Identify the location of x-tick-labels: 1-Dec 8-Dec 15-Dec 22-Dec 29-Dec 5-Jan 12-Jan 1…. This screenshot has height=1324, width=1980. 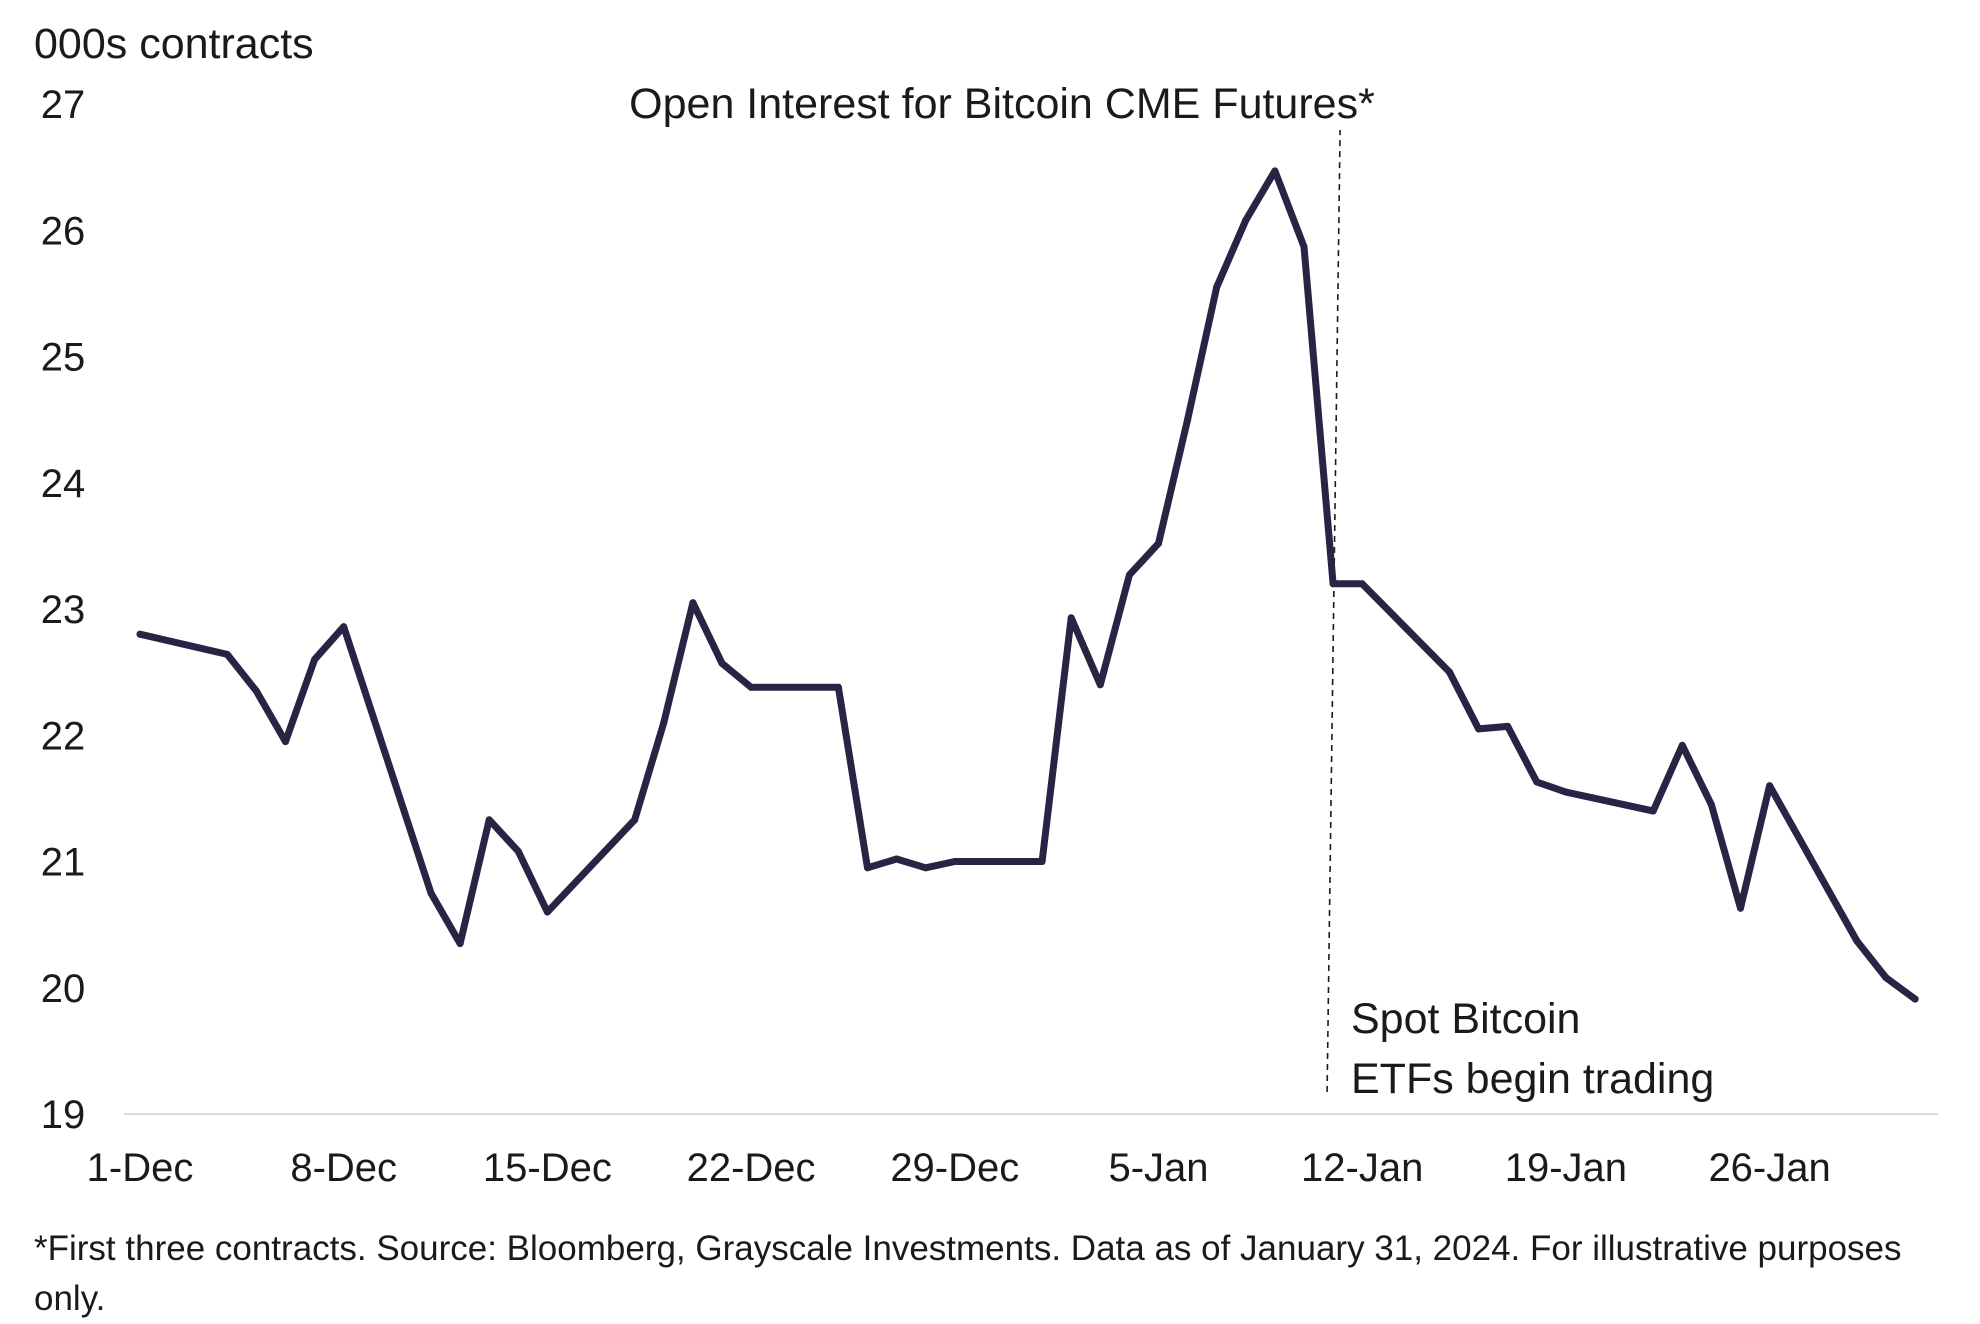
(959, 1168).